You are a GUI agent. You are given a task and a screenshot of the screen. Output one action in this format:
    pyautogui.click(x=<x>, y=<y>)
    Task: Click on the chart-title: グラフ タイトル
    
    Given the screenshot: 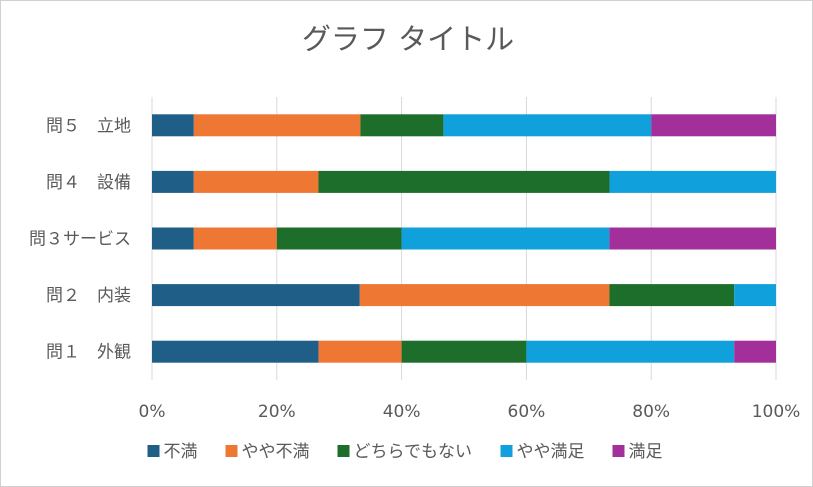 What is the action you would take?
    pyautogui.click(x=408, y=39)
    